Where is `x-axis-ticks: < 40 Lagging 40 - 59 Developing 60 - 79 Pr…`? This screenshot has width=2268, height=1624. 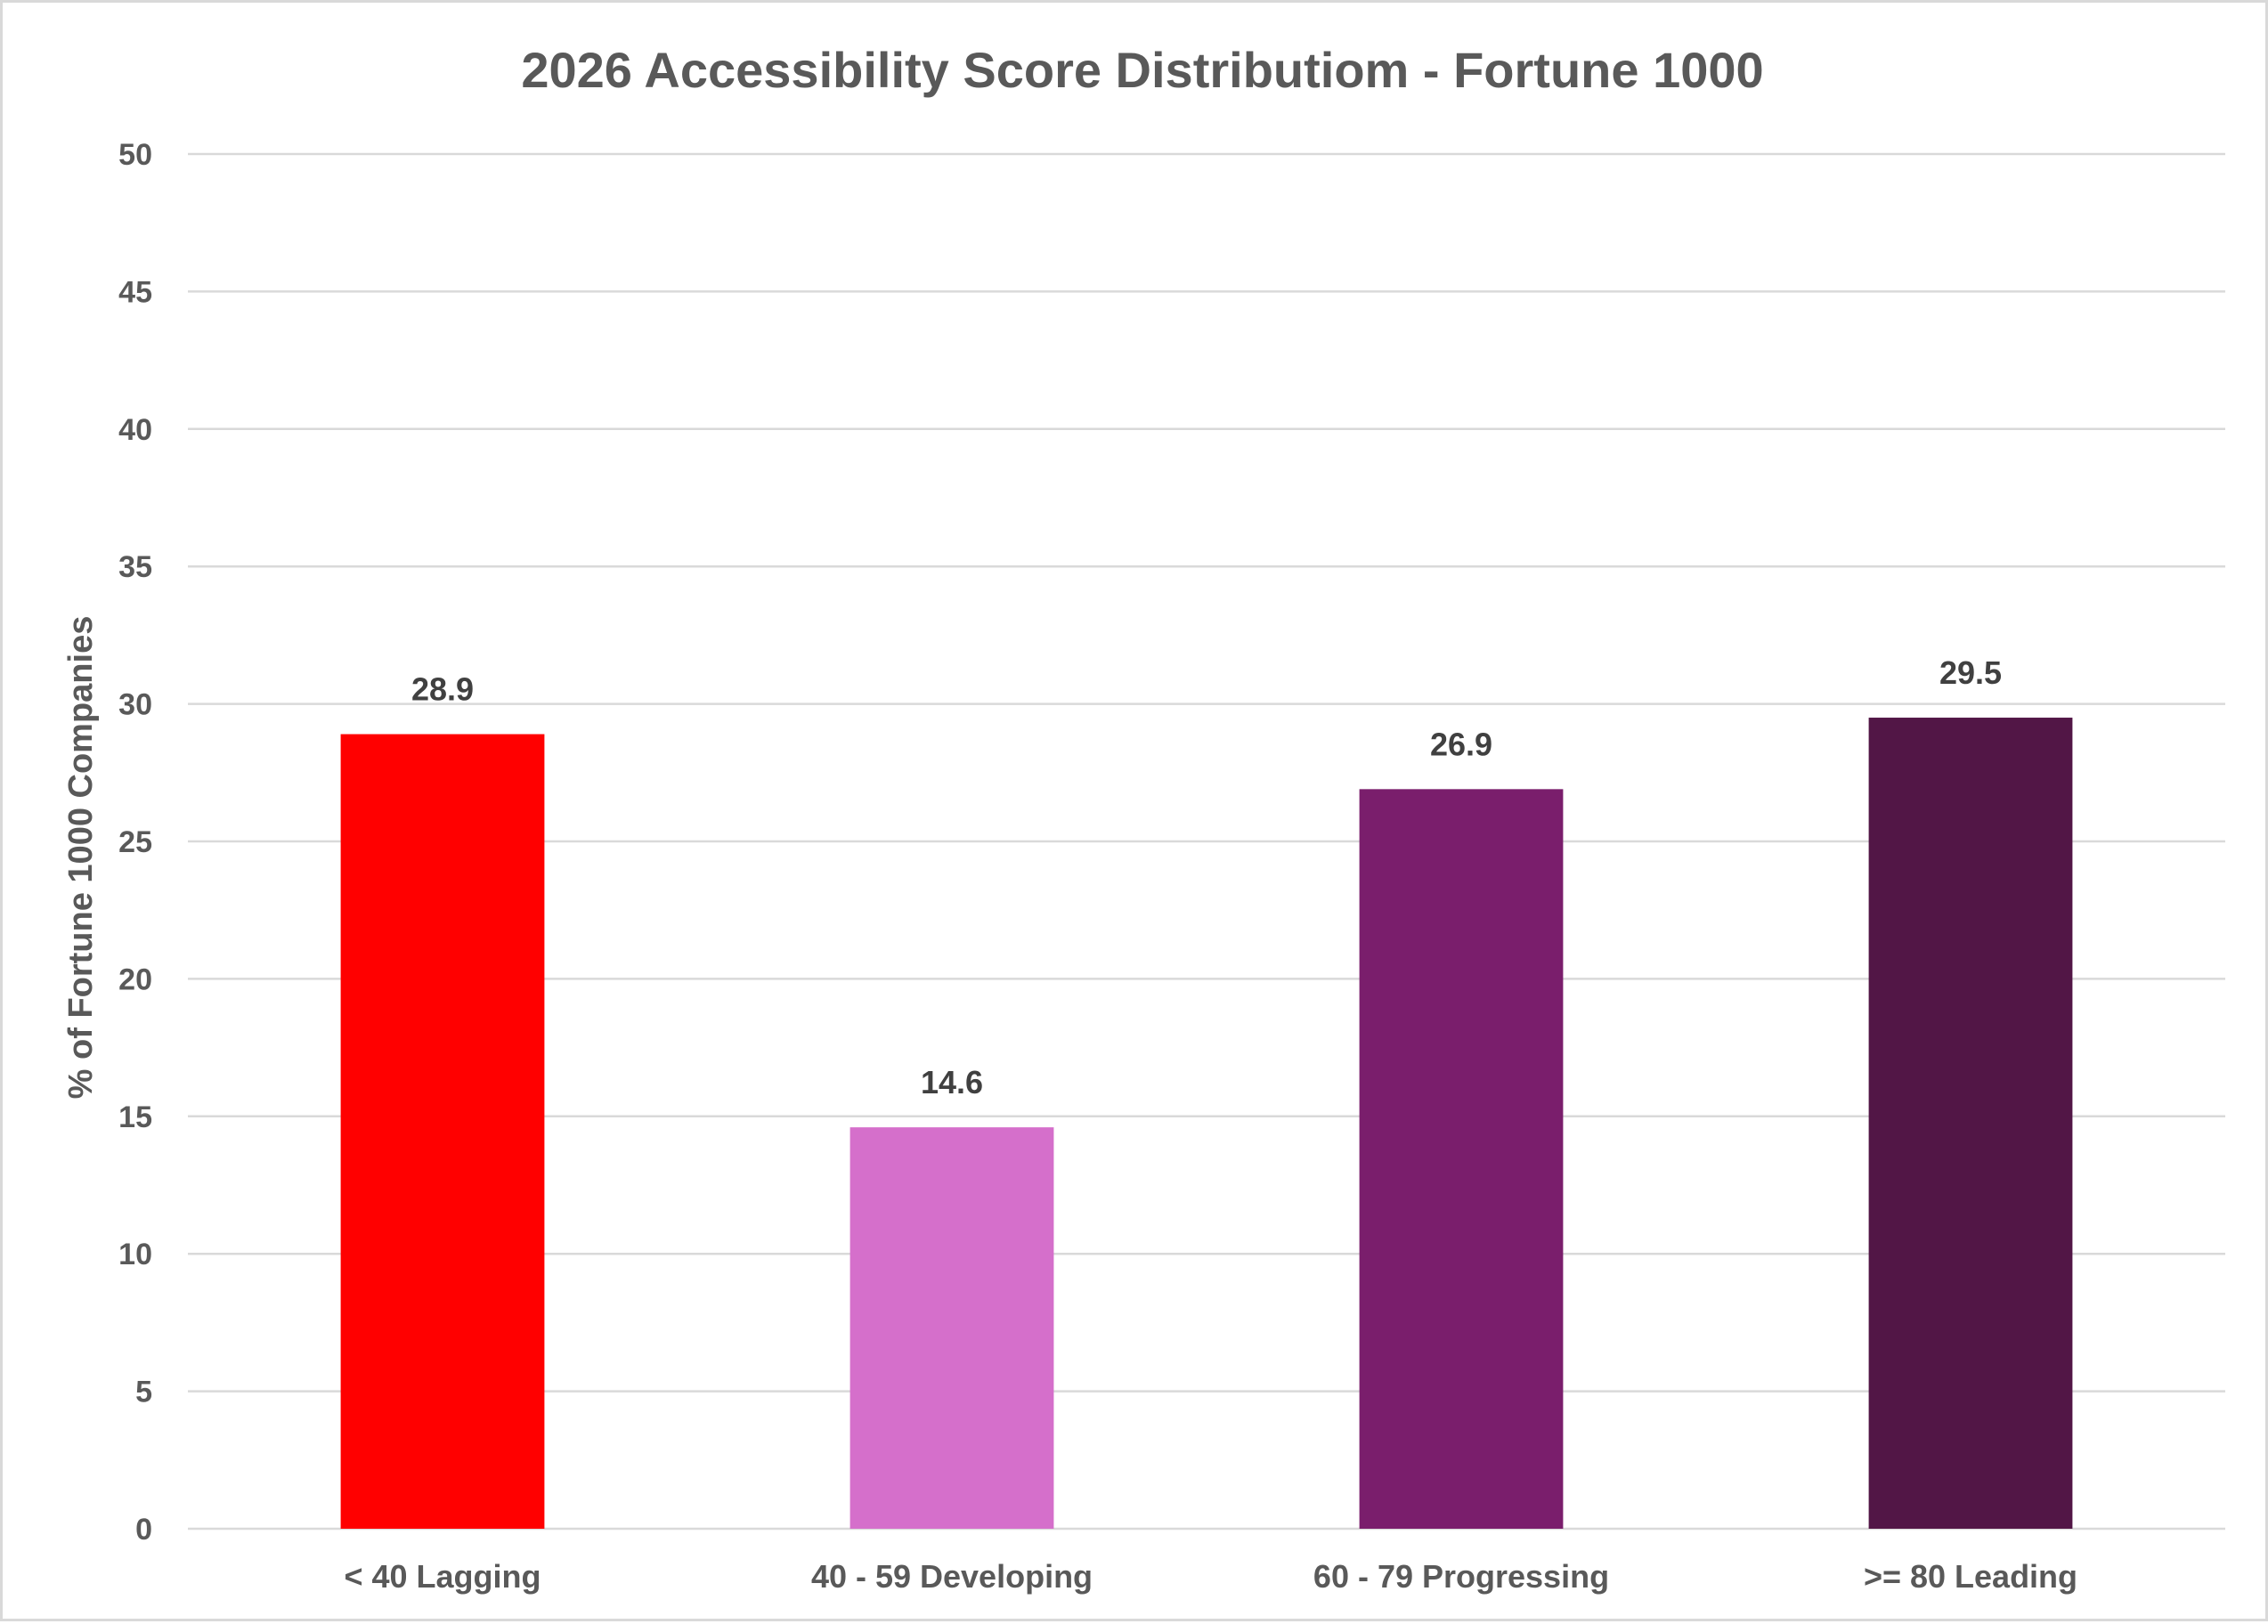
x-axis-ticks: < 40 Lagging 40 - 59 Developing 60 - 79 Pr… is located at coordinates (1210, 1576).